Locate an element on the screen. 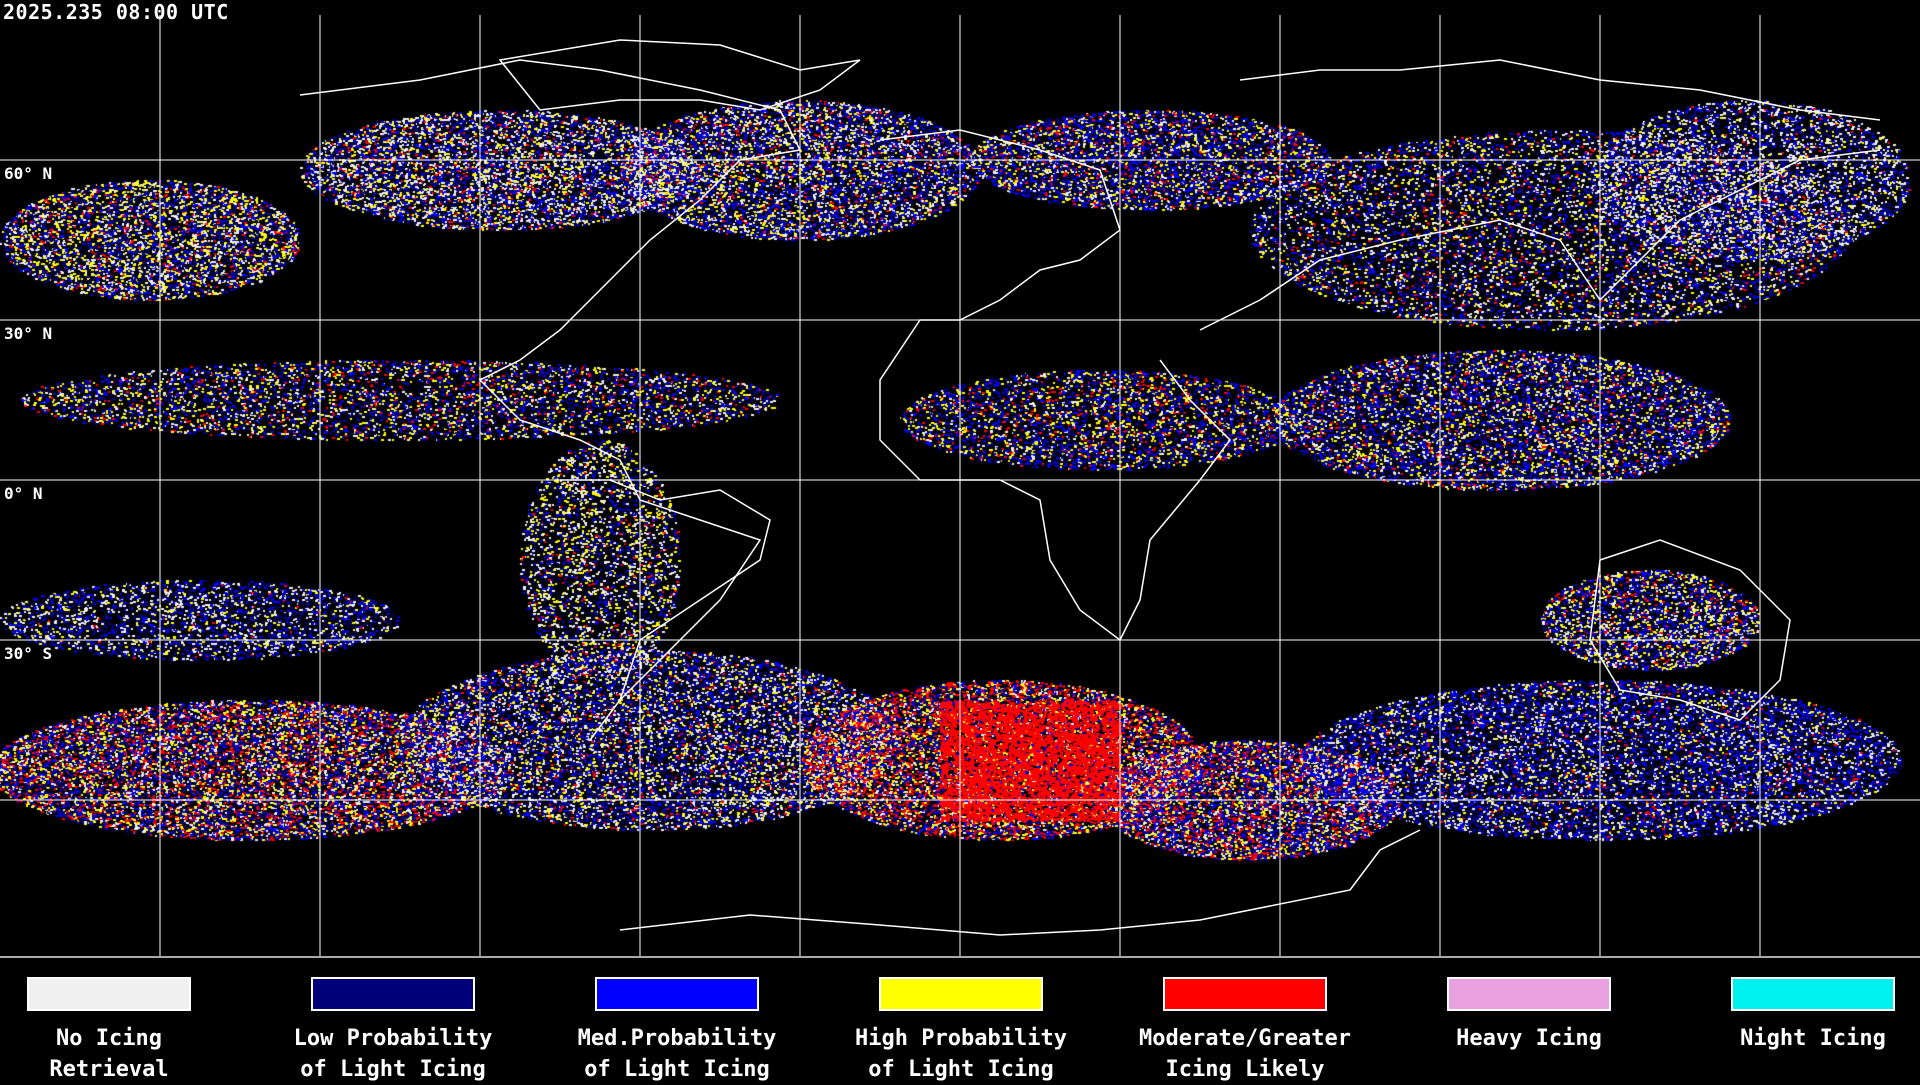  lat-label-0n: 0° N is located at coordinates (23, 493).